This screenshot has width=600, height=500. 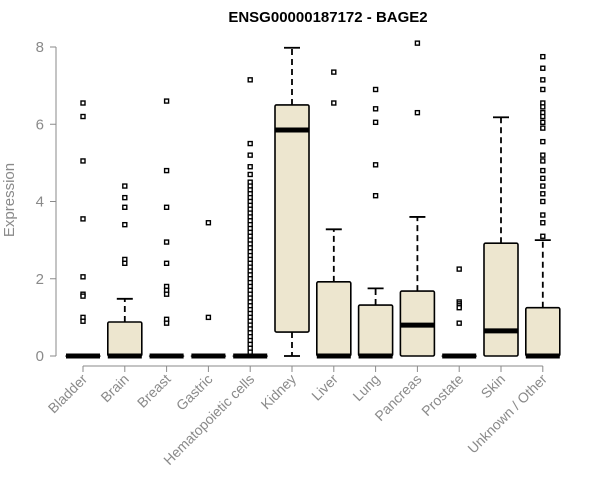 I want to click on x-tick-label: Liver, so click(x=324, y=387).